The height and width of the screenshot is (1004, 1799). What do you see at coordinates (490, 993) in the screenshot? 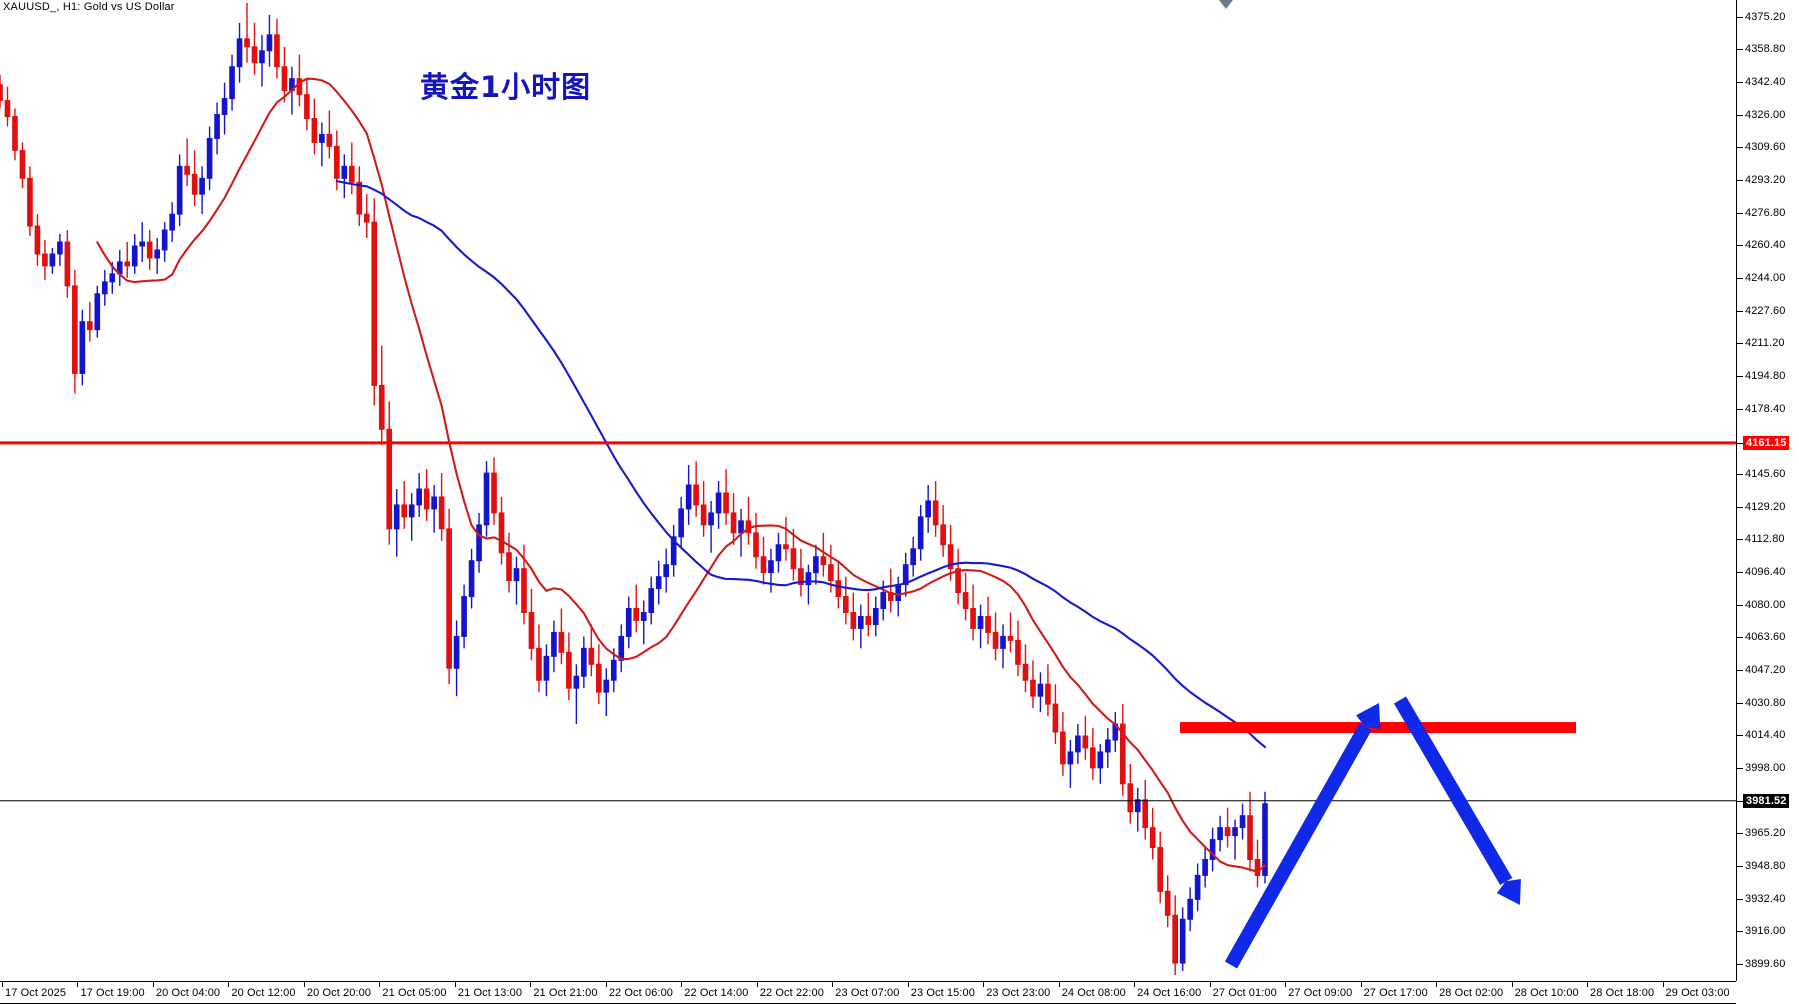
I see `time-axis-label: 21 Oct 13:00` at bounding box center [490, 993].